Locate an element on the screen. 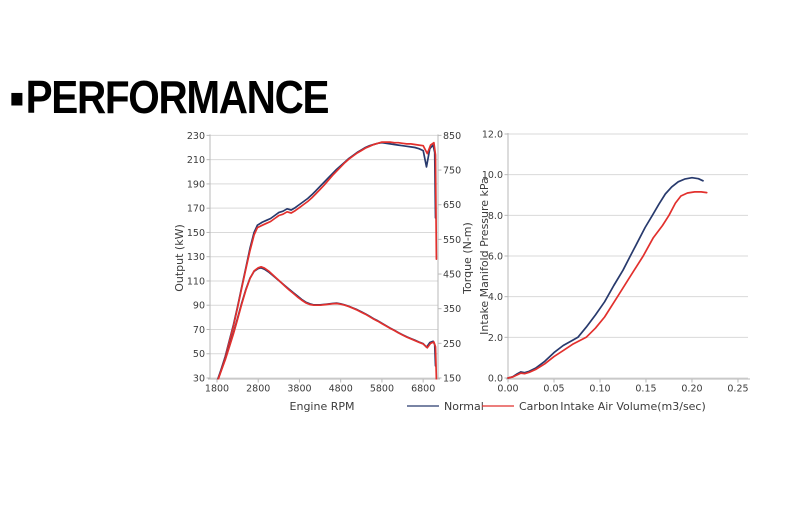 The height and width of the screenshot is (529, 800). carbon-output-line is located at coordinates (327, 260).